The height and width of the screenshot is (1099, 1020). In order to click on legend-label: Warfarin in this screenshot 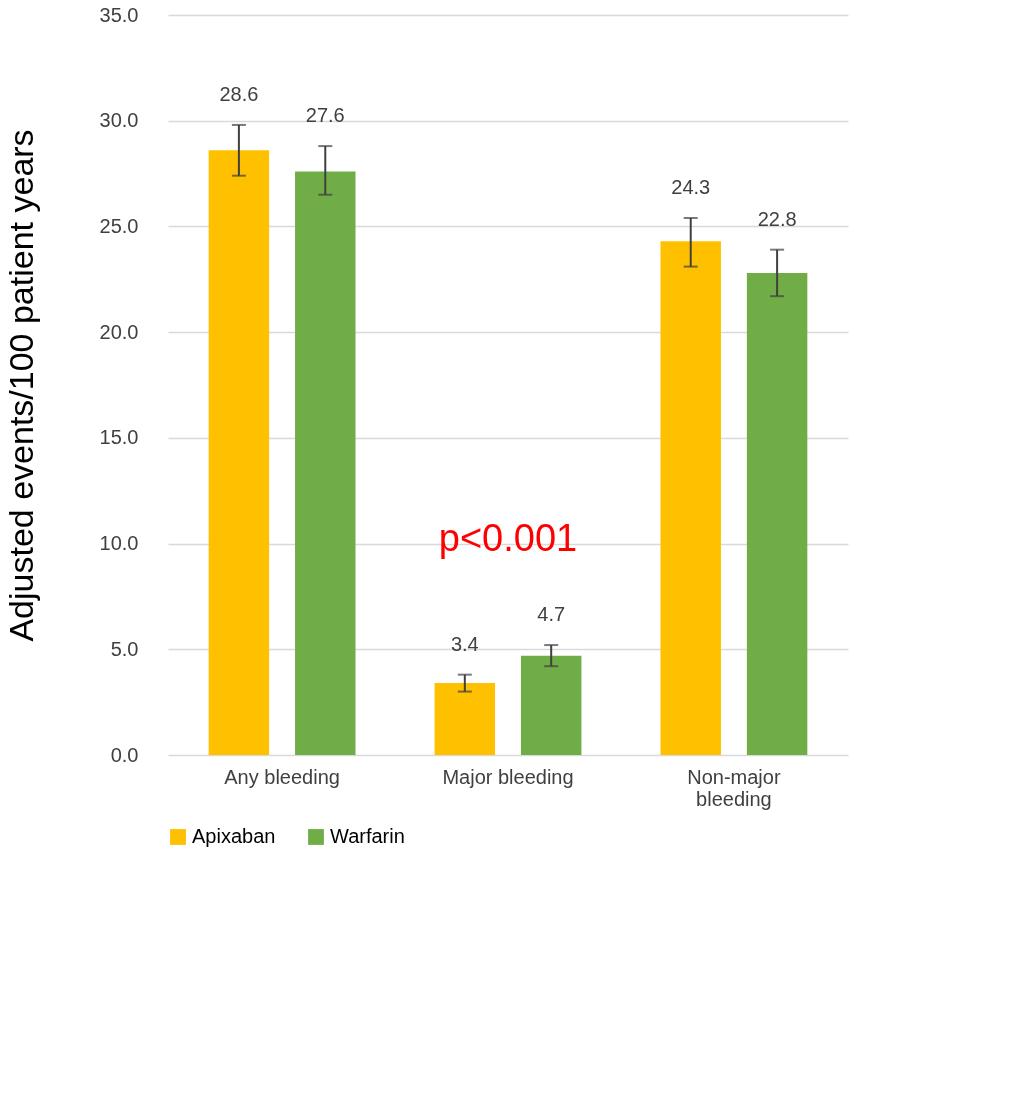, I will do `click(367, 836)`.